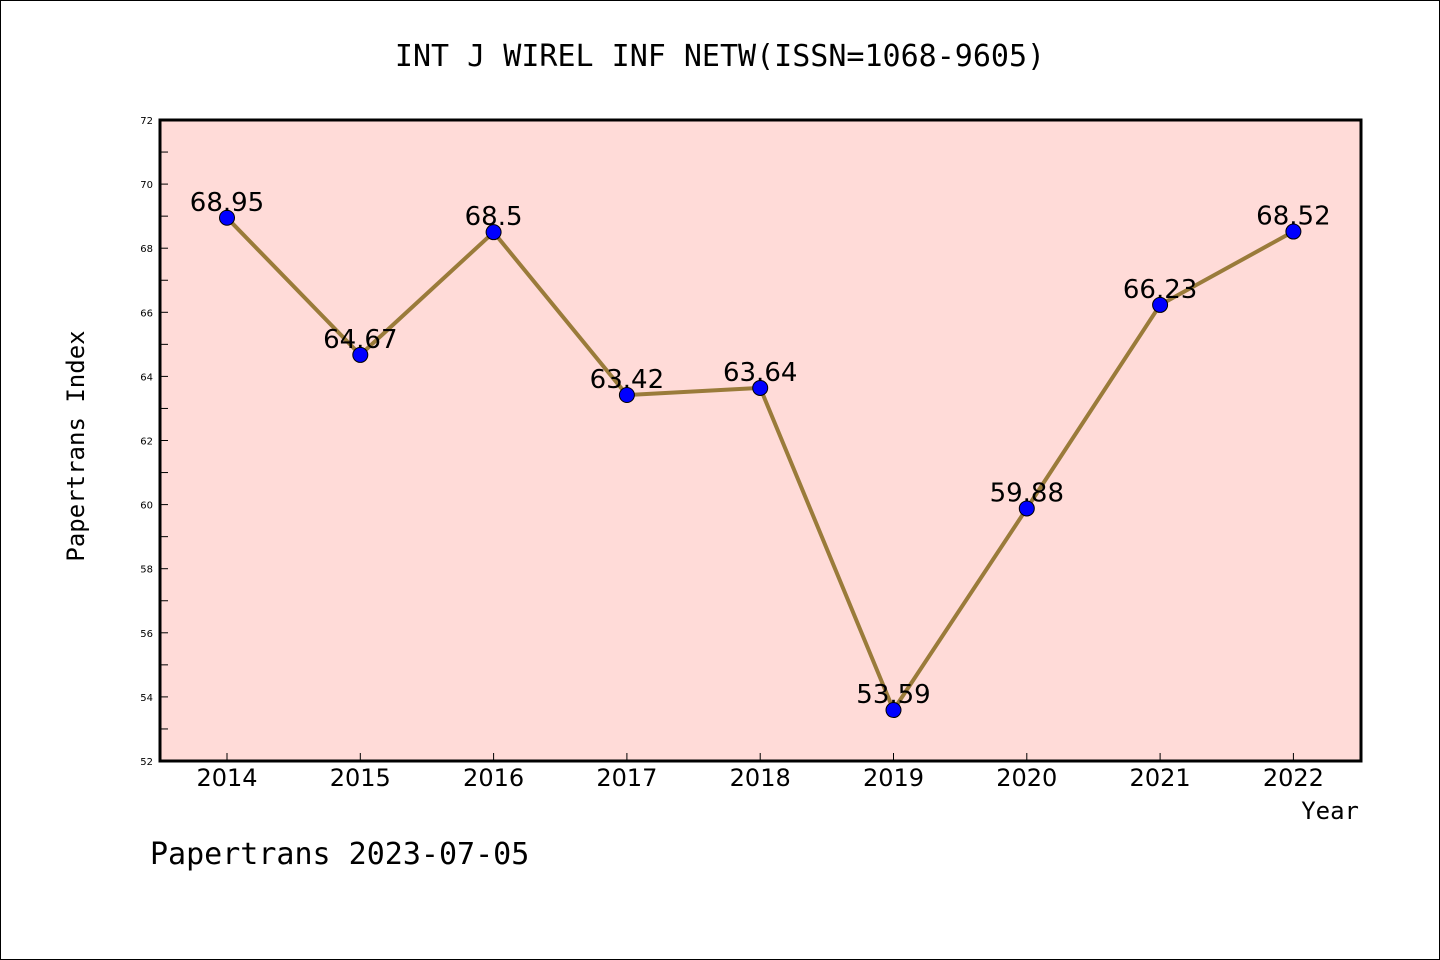 This screenshot has height=960, width=1440. I want to click on x-tick-label: 2014, so click(226, 778).